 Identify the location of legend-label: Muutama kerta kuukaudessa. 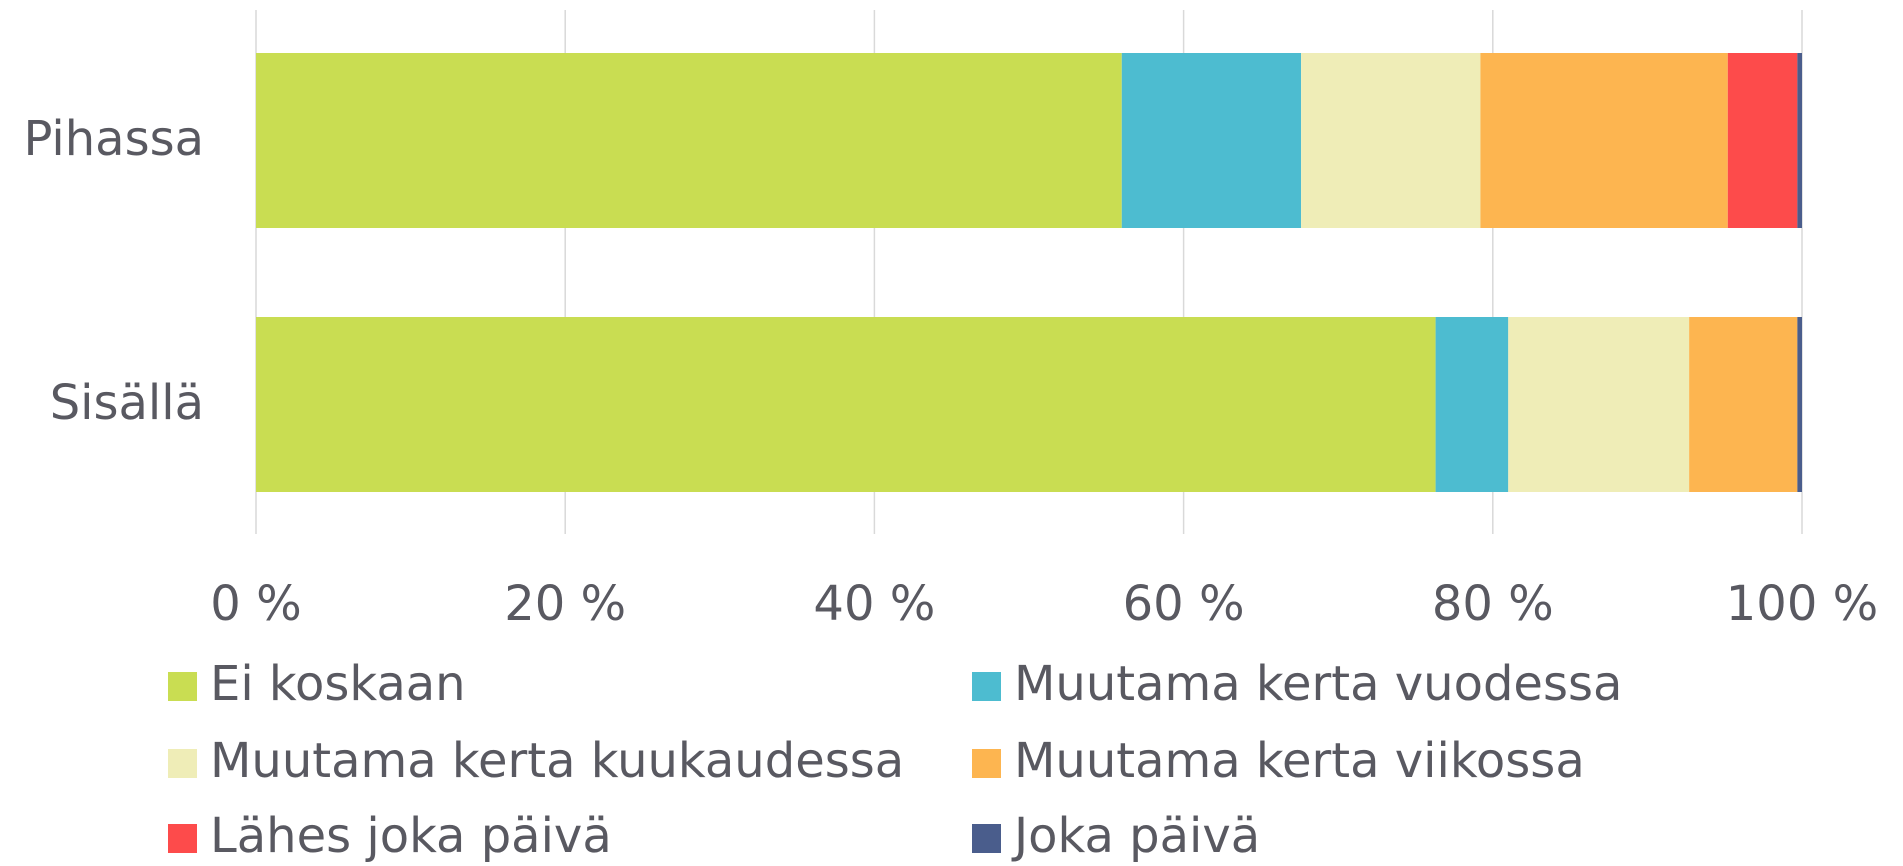
(557, 761).